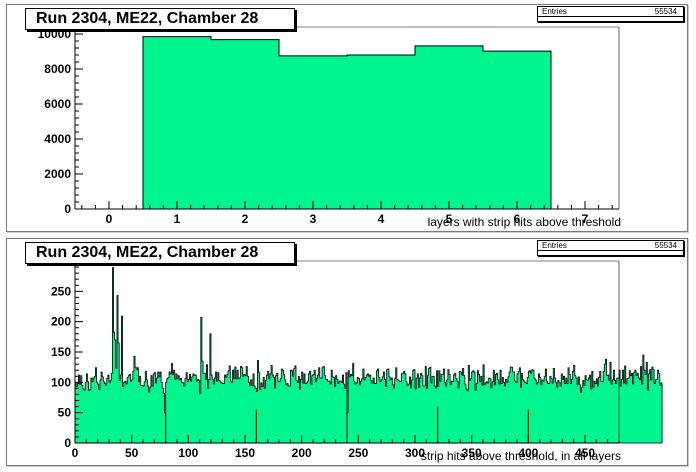  I want to click on x-axis-label: layers with strip hits above threshold, so click(524, 222).